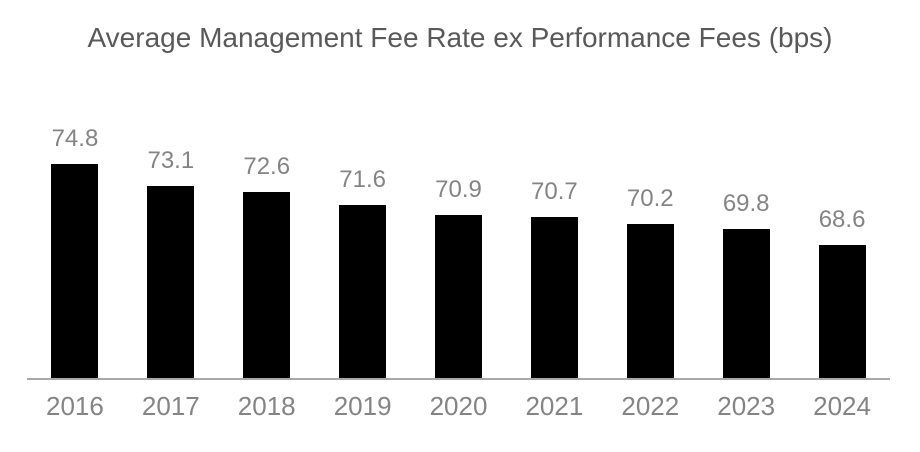 Image resolution: width=920 pixels, height=452 pixels. Describe the element at coordinates (75, 406) in the screenshot. I see `x-axis-tick-label: 2016` at that location.